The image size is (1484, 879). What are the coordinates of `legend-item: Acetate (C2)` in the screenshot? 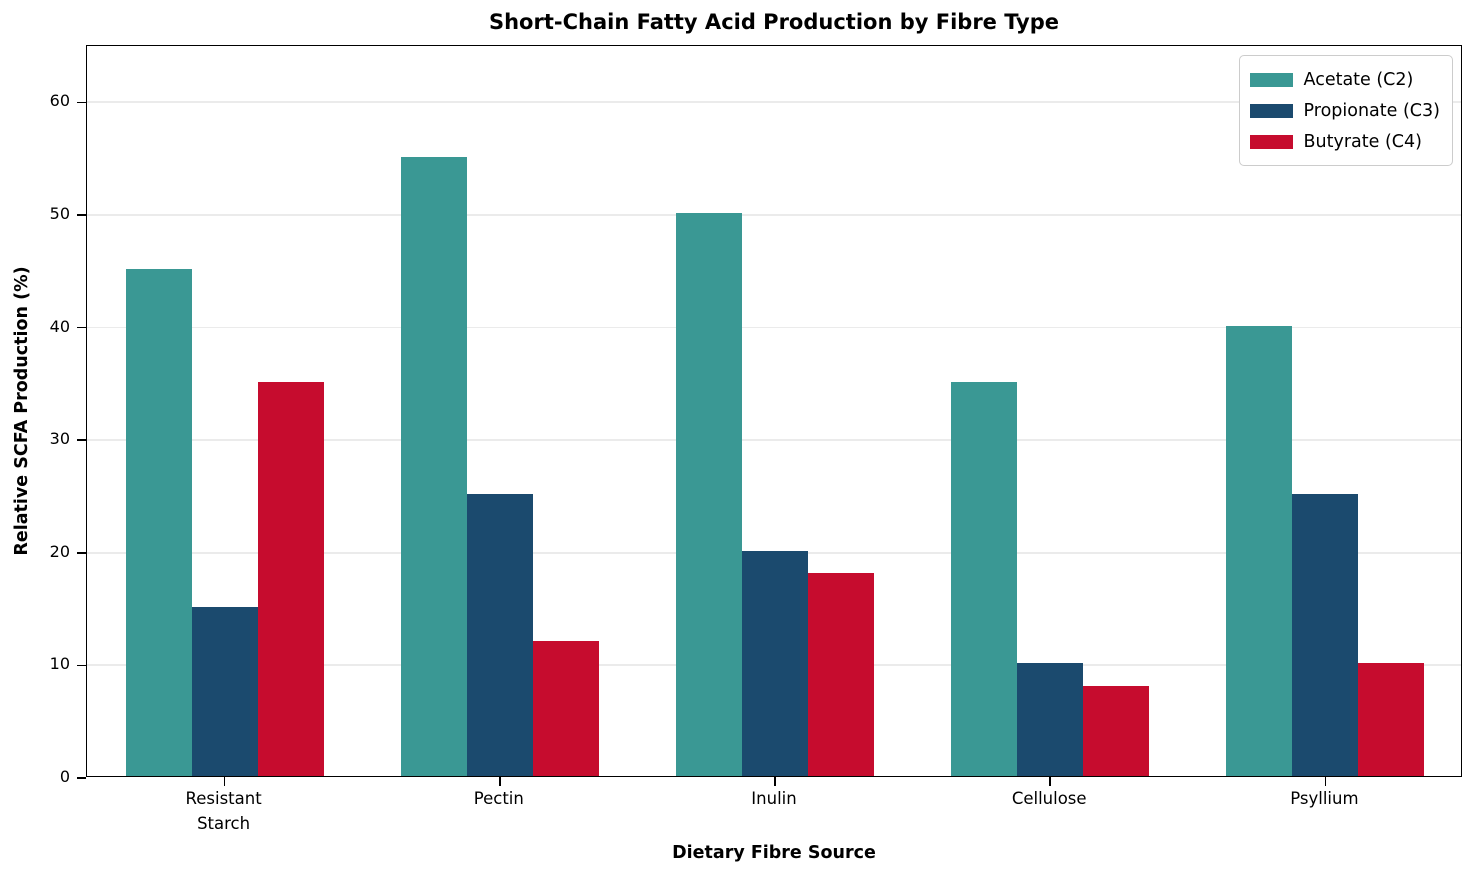 It's located at (1344, 79).